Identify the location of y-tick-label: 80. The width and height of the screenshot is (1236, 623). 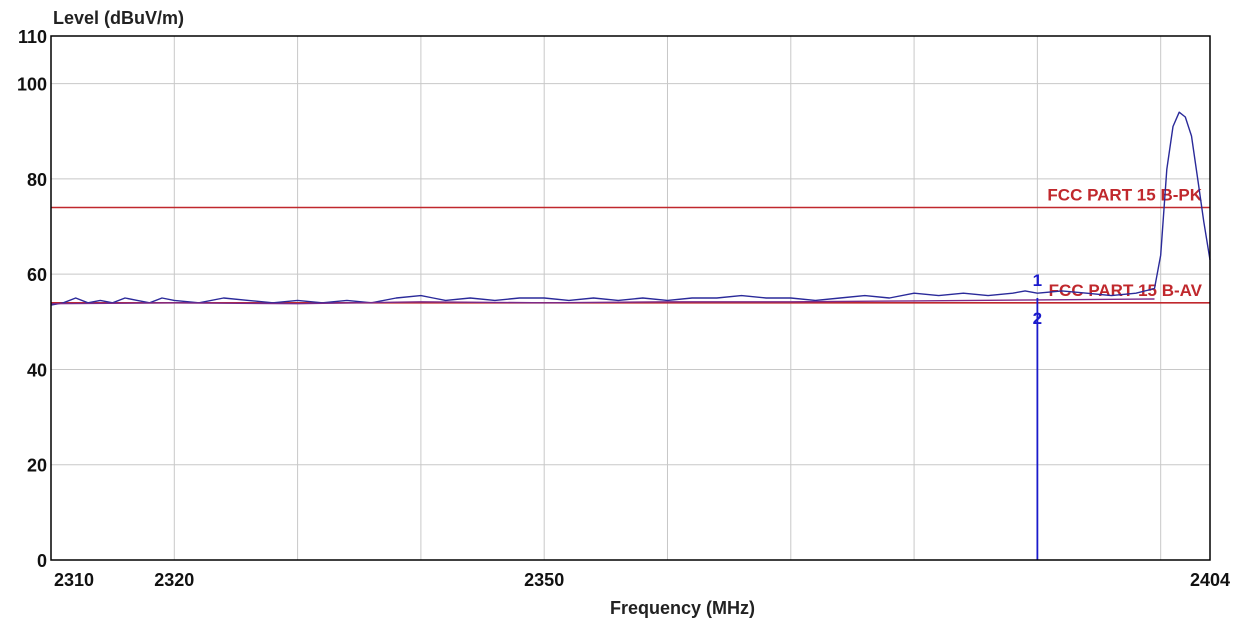
(37, 180).